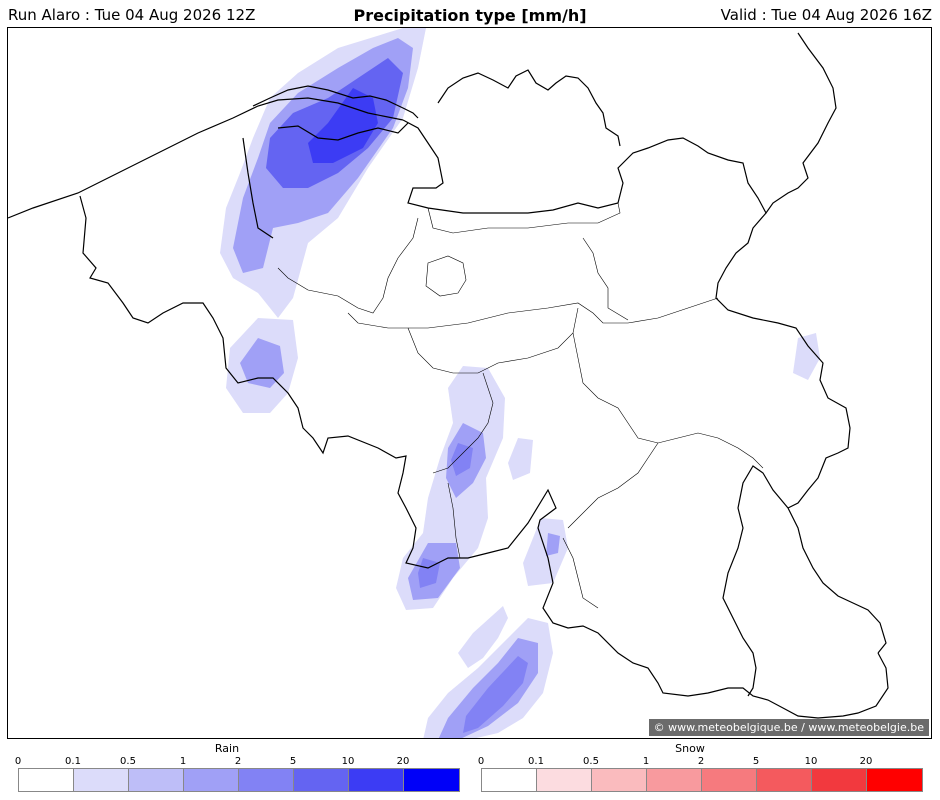 The height and width of the screenshot is (800, 940). Describe the element at coordinates (227, 748) in the screenshot. I see `legend-rain-title: Rain` at that location.